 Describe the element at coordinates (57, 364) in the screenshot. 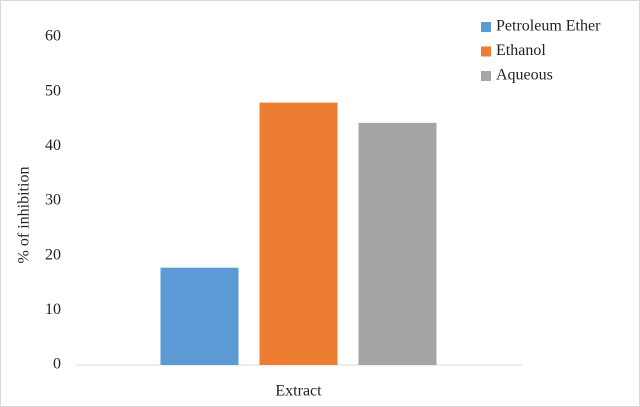

I see `y-tick-label: 0` at that location.